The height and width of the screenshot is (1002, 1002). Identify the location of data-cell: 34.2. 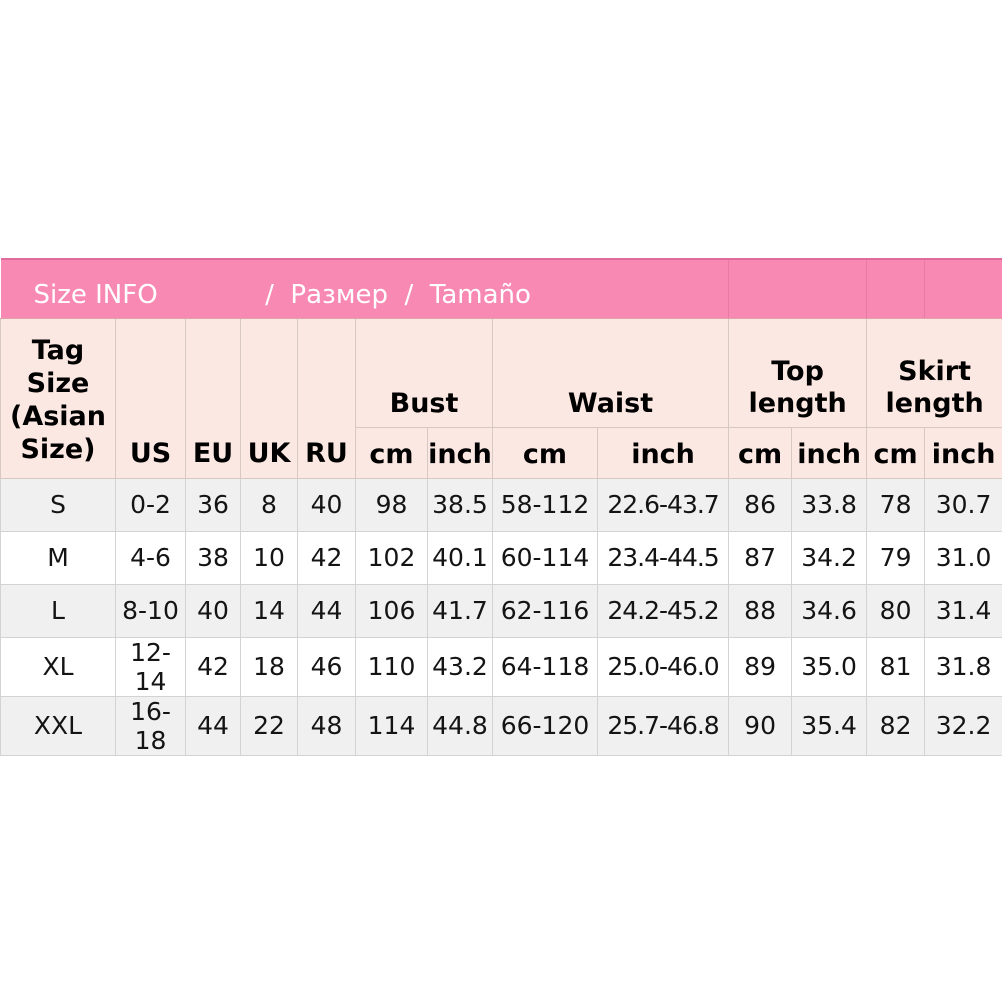
(829, 557).